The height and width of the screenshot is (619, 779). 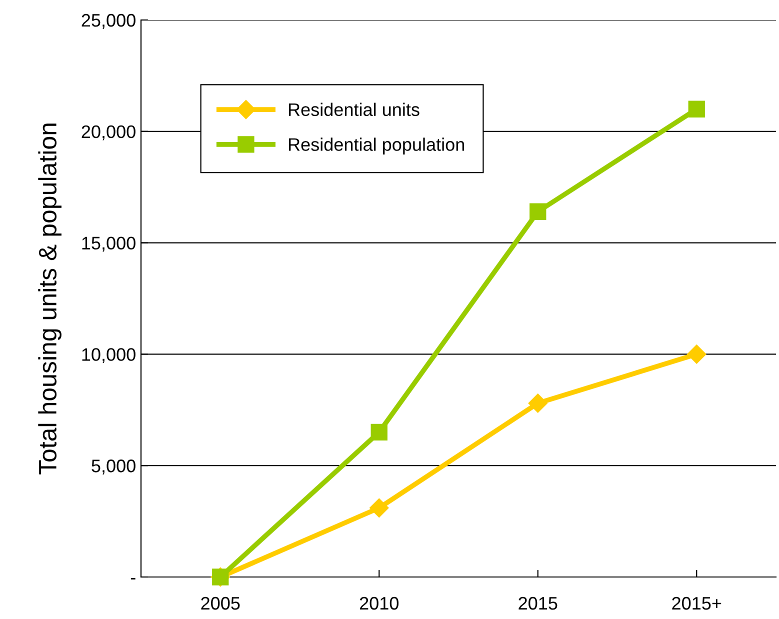 What do you see at coordinates (697, 603) in the screenshot?
I see `x-tick-label: 2015+` at bounding box center [697, 603].